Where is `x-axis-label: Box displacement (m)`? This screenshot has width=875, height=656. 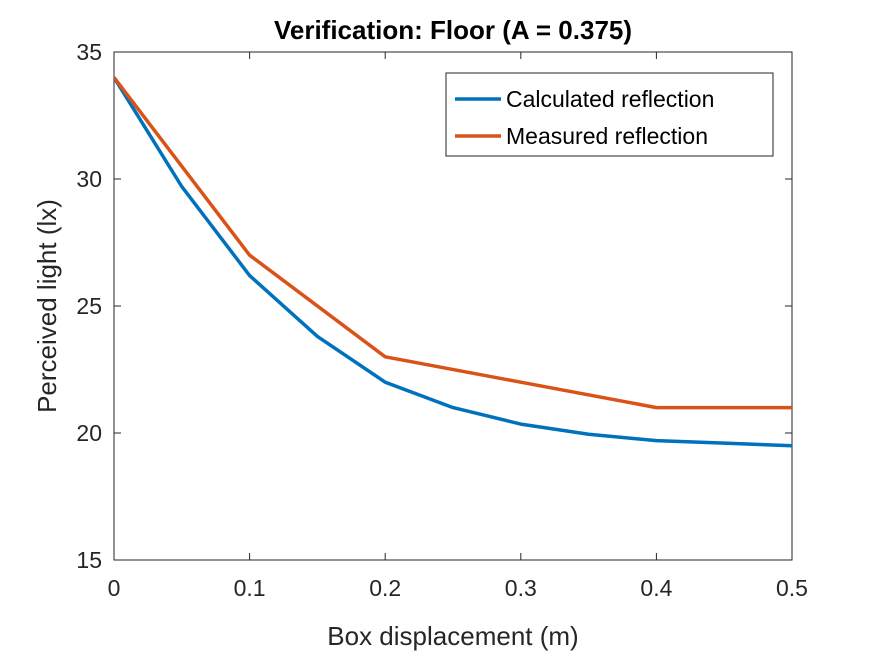 x-axis-label: Box displacement (m) is located at coordinates (452, 636).